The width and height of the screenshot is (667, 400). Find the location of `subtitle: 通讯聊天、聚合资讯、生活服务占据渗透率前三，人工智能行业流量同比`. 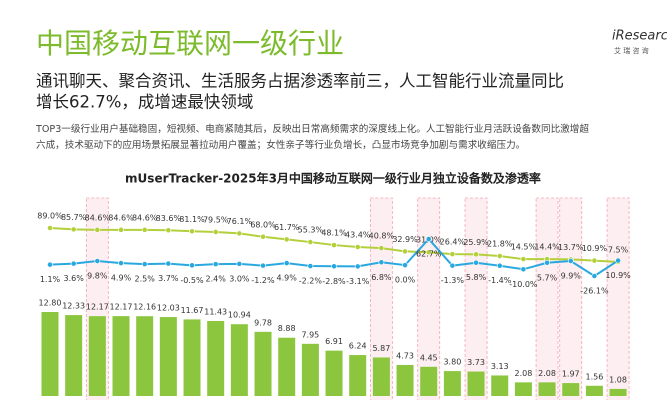

subtitle: 通讯聊天、聚合资讯、生活服务占据渗透率前三，人工智能行业流量同比 is located at coordinates (300, 81).